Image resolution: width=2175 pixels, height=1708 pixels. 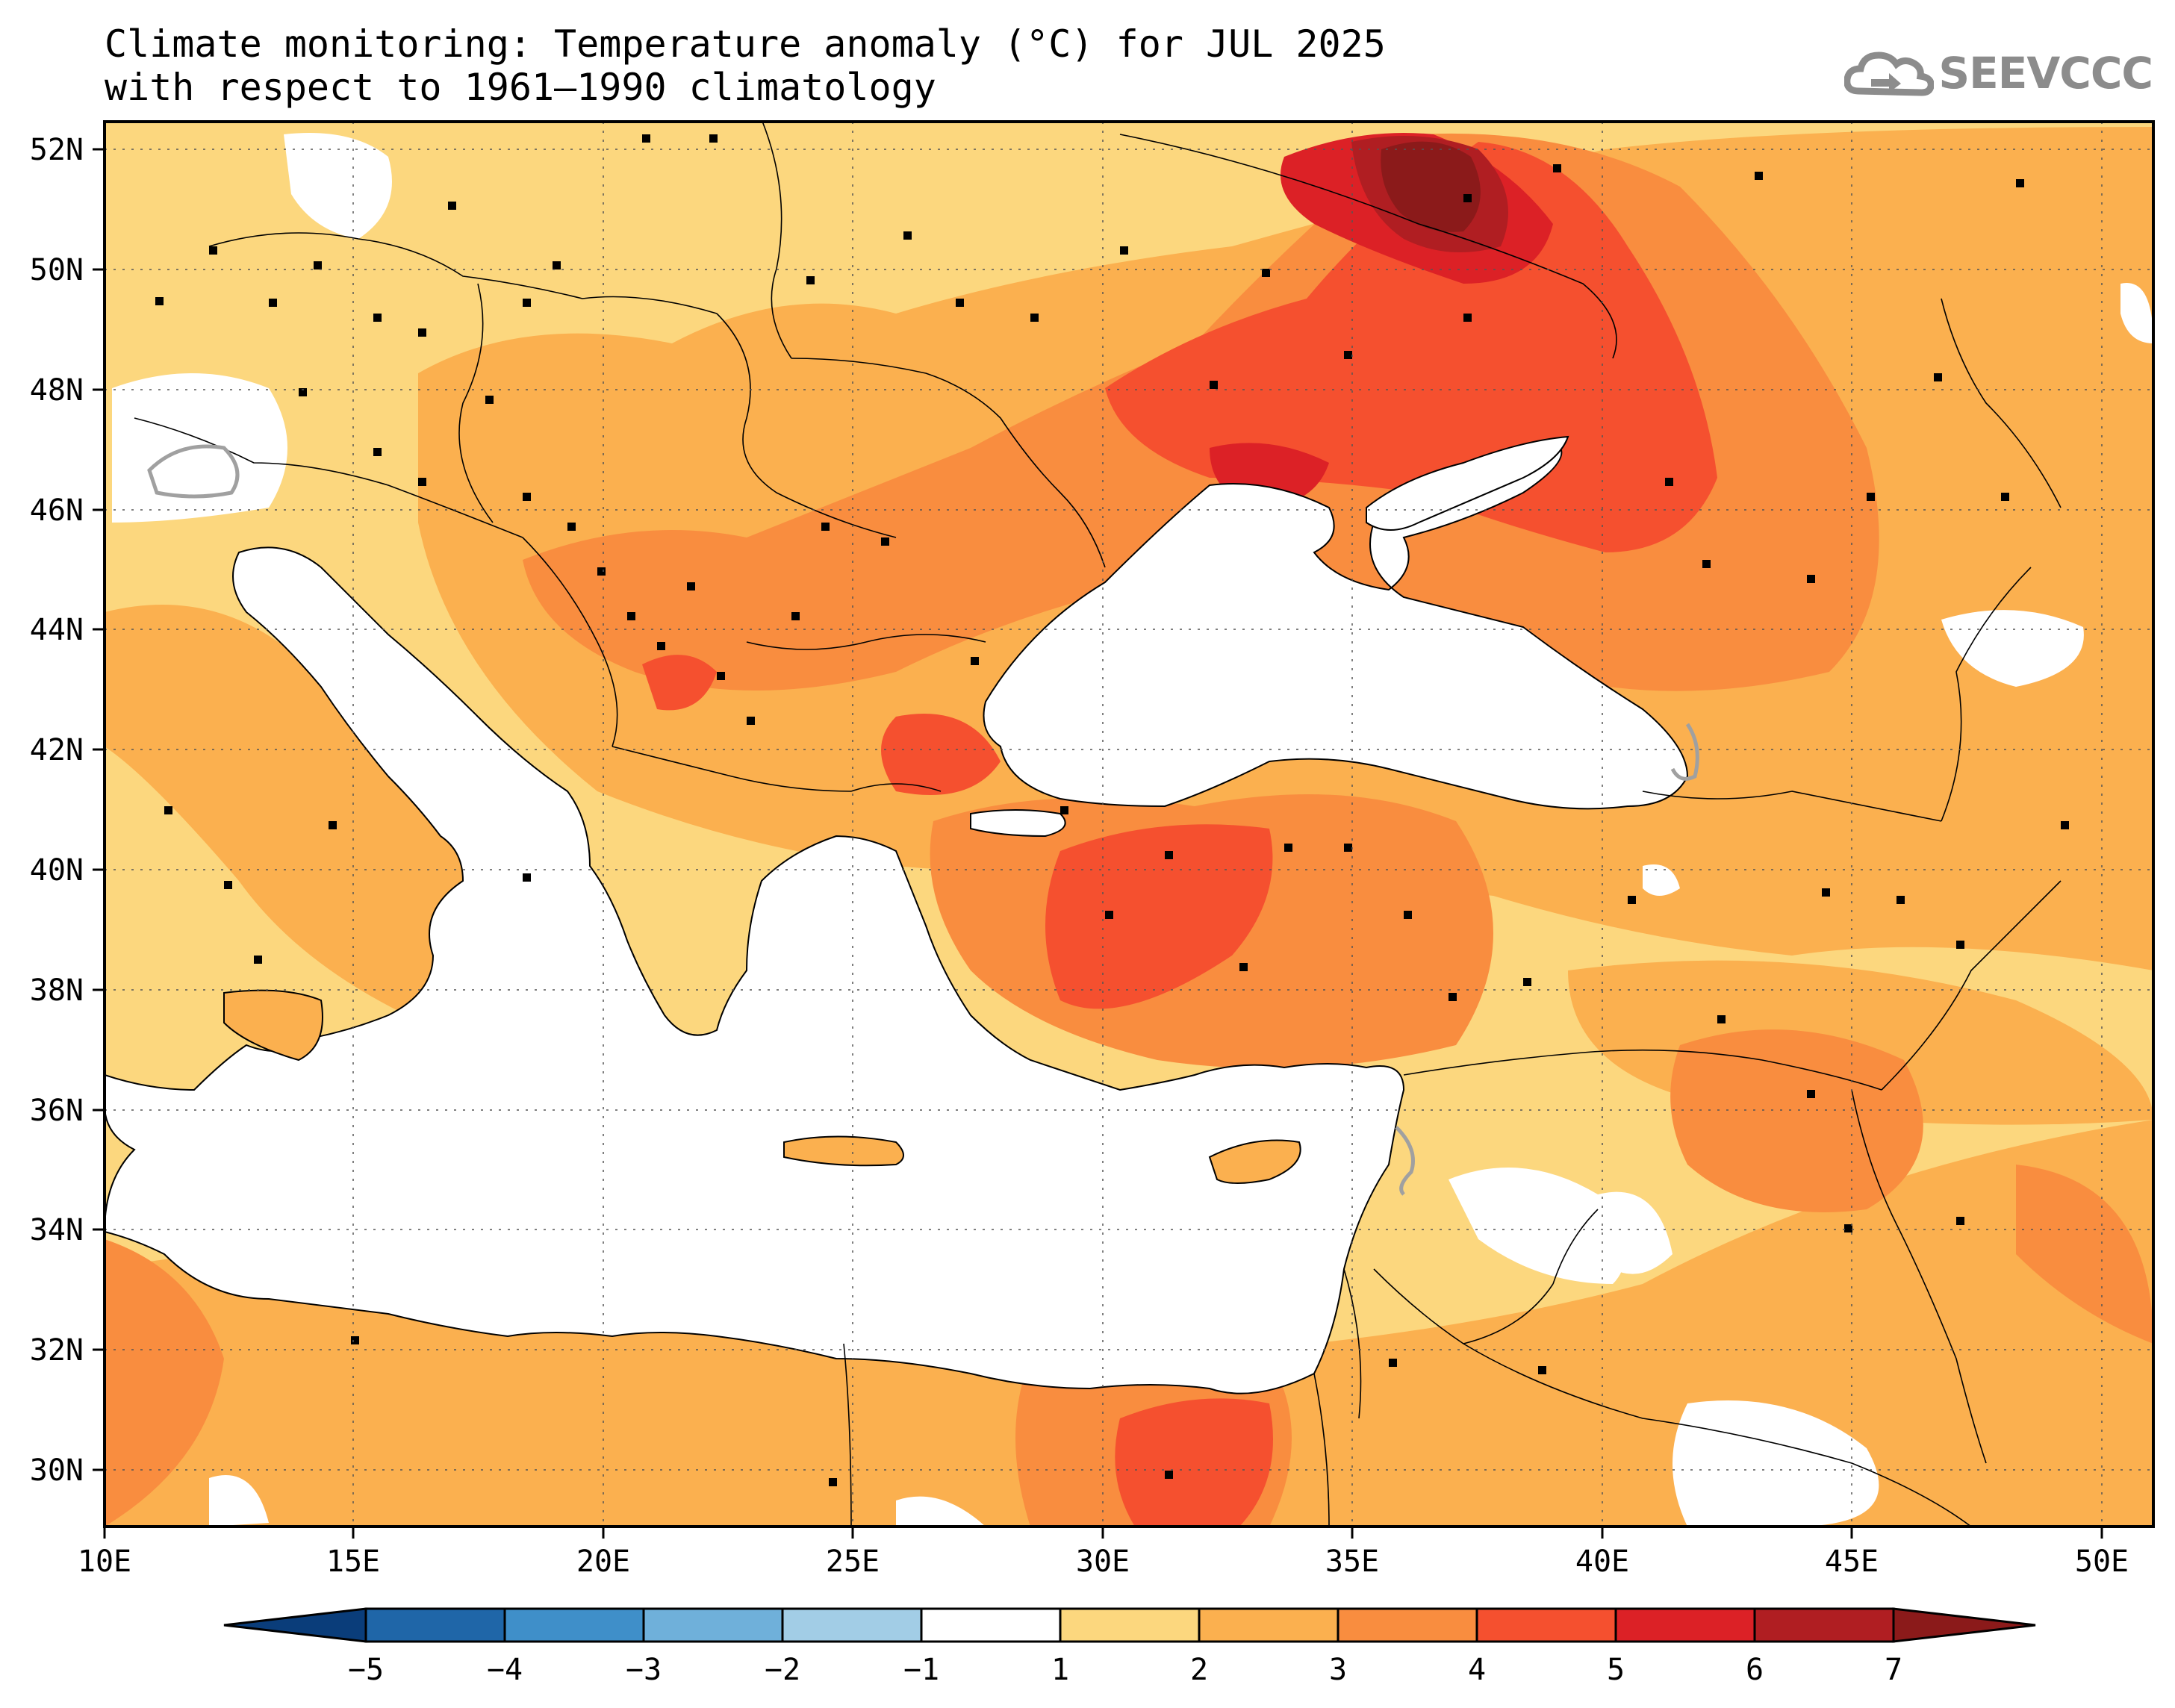 What do you see at coordinates (57, 750) in the screenshot?
I see `lat-label: 42N` at bounding box center [57, 750].